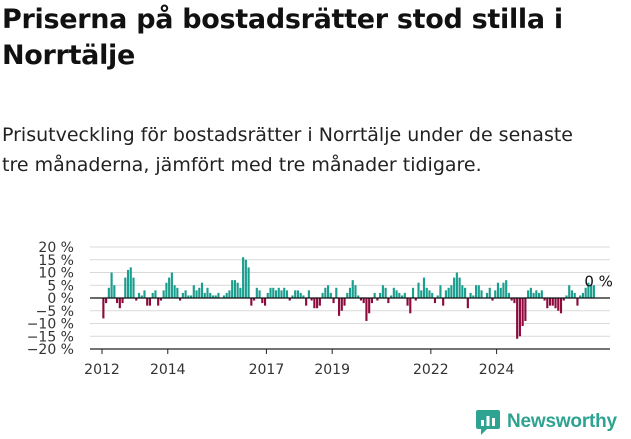  What do you see at coordinates (168, 370) in the screenshot?
I see `x-tick-label: 2014` at bounding box center [168, 370].